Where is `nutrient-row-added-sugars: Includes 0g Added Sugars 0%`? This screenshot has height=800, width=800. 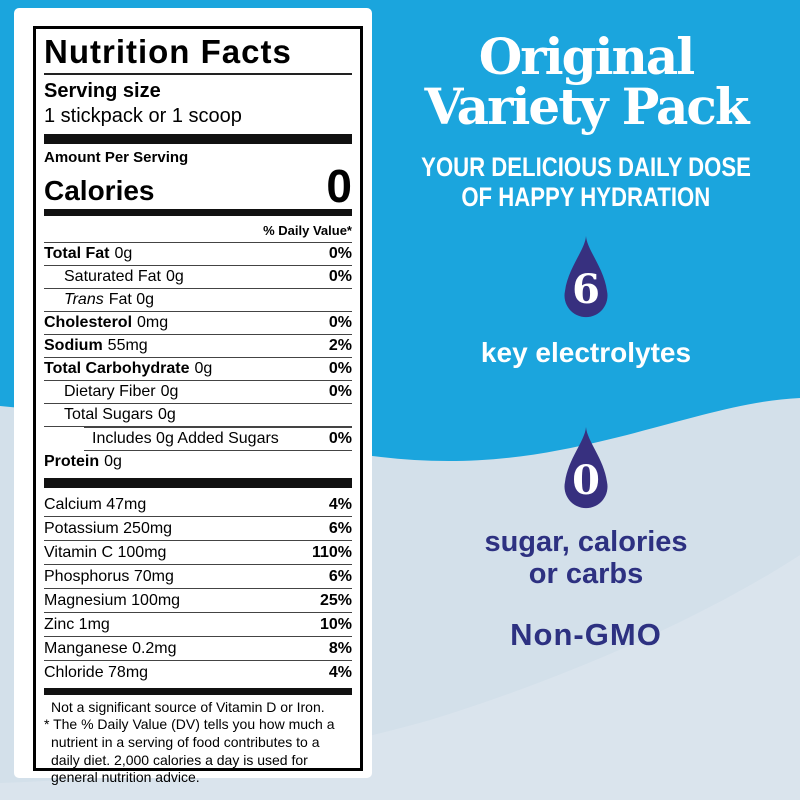 nutrient-row-added-sugars: Includes 0g Added Sugars 0% is located at coordinates (218, 438).